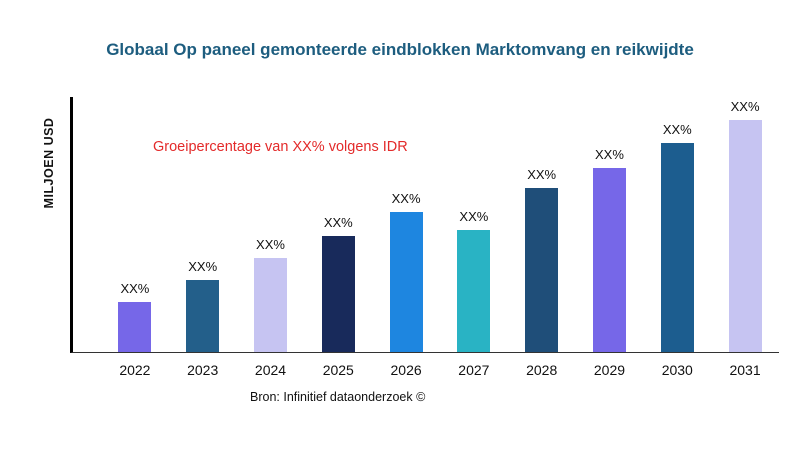 This screenshot has width=800, height=450. What do you see at coordinates (745, 370) in the screenshot?
I see `x-tick-label: 2031` at bounding box center [745, 370].